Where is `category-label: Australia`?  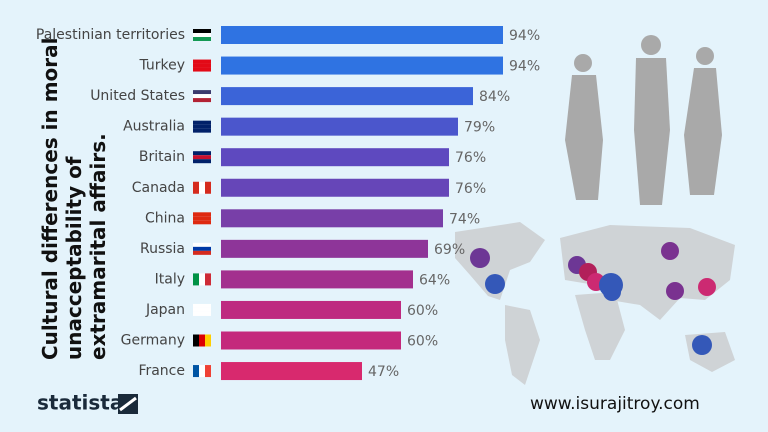 category-label: Australia is located at coordinates (154, 127).